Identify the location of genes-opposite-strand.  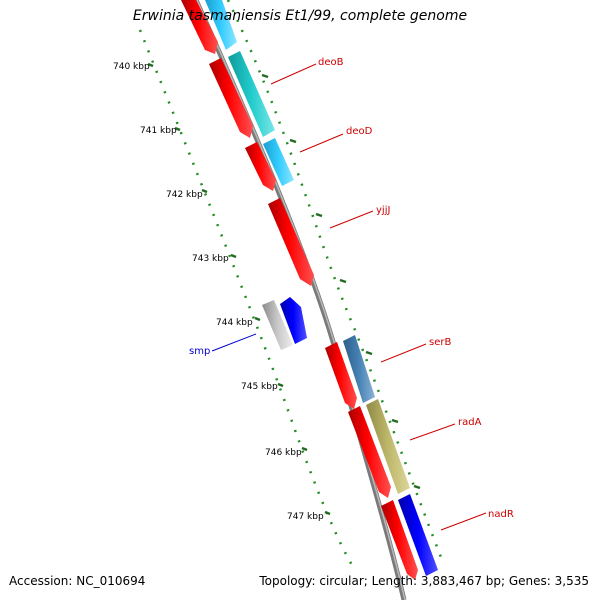
(284, 323).